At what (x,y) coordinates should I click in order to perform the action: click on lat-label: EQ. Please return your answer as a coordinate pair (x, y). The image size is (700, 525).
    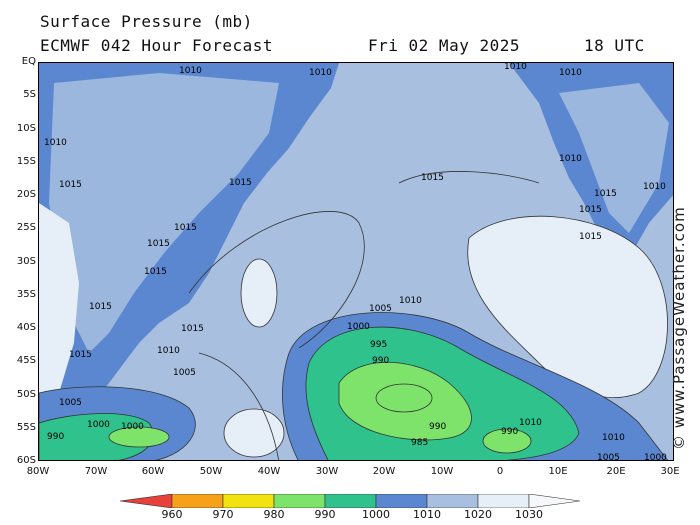
    Looking at the image, I should click on (28, 61).